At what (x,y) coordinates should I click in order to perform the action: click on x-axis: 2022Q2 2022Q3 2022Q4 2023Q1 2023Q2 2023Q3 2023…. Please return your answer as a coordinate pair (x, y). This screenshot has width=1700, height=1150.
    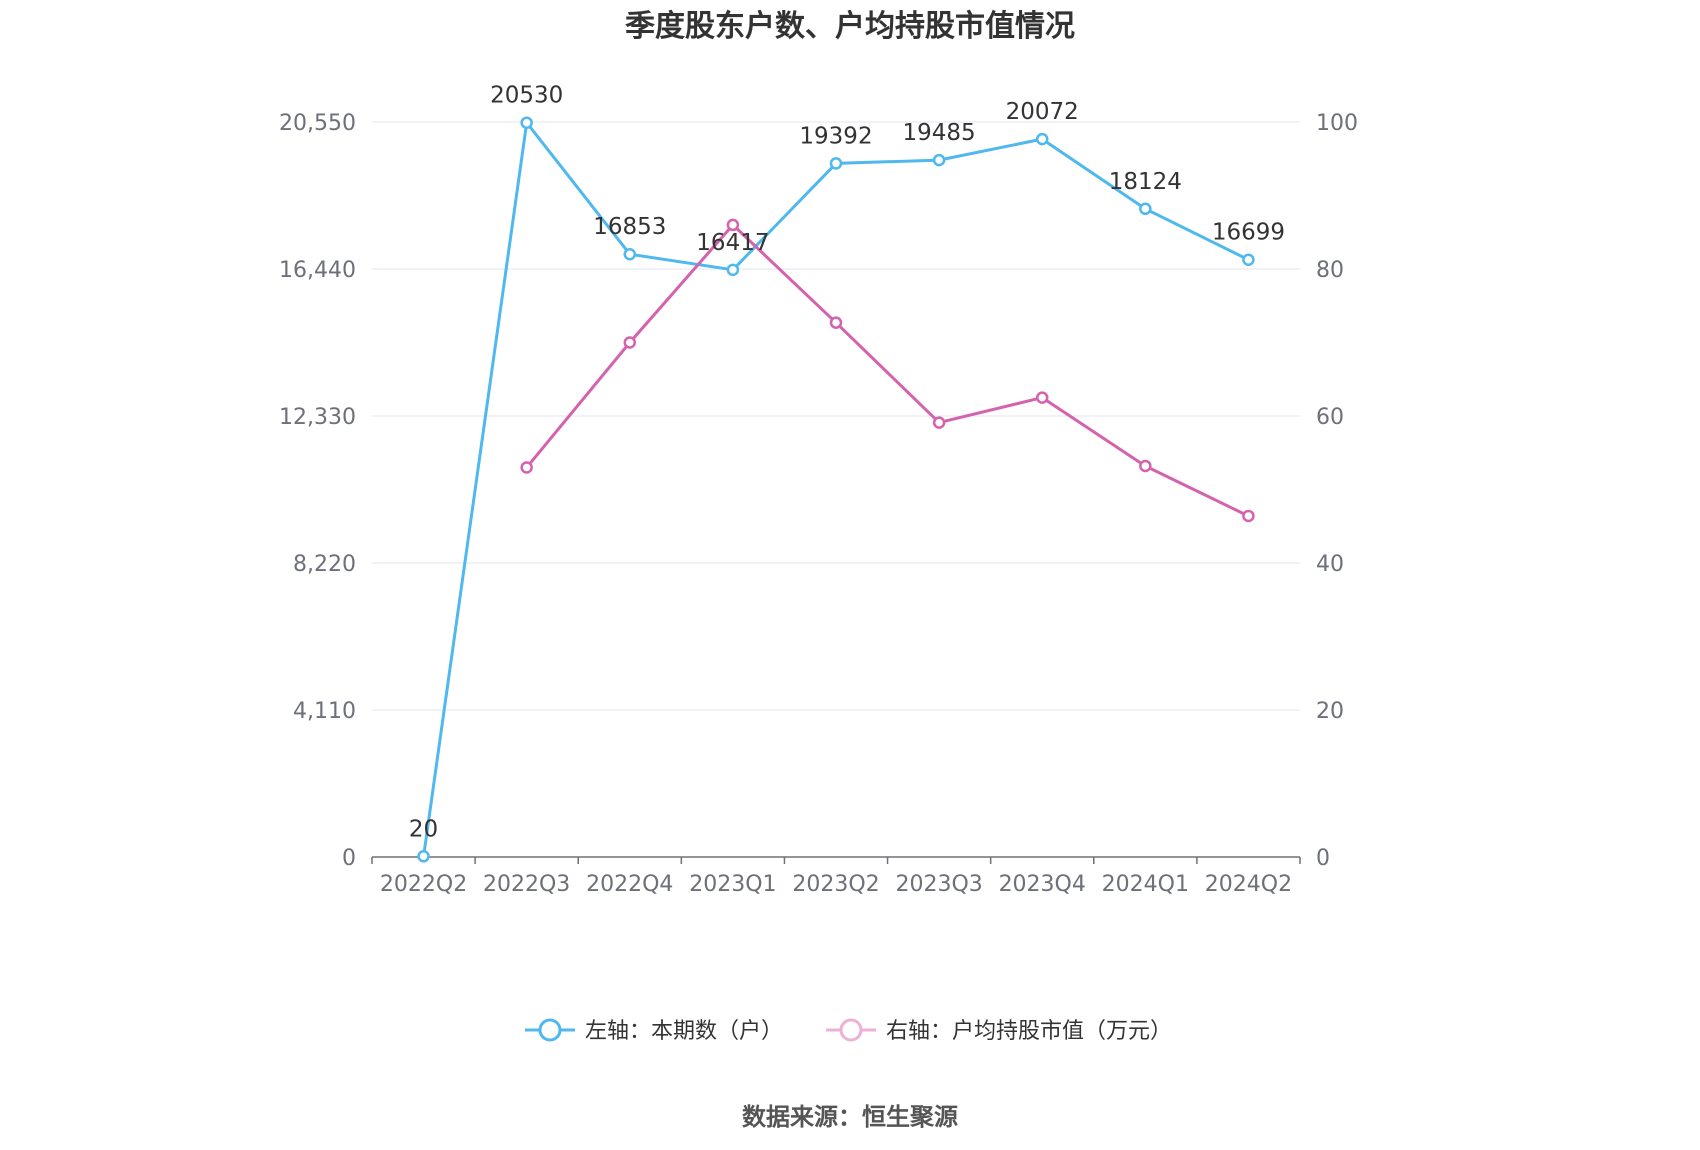
    Looking at the image, I should click on (836, 876).